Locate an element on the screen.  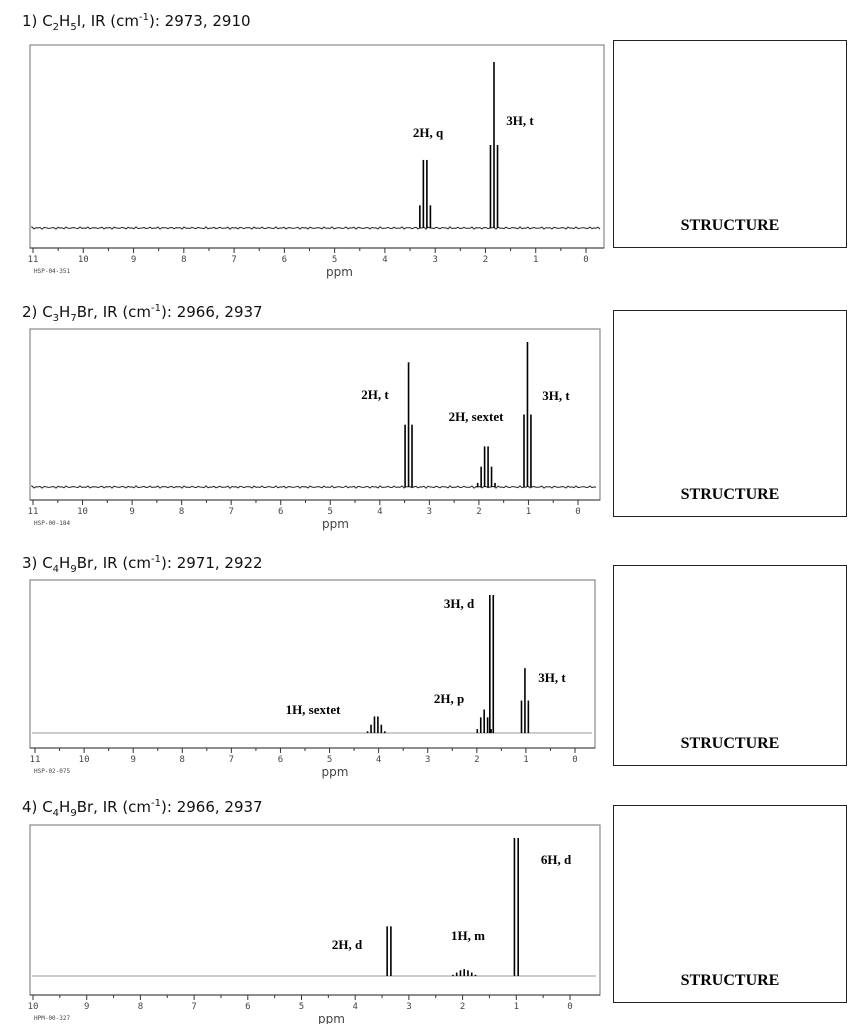
title-part: 4 is located at coordinates (56, 569).